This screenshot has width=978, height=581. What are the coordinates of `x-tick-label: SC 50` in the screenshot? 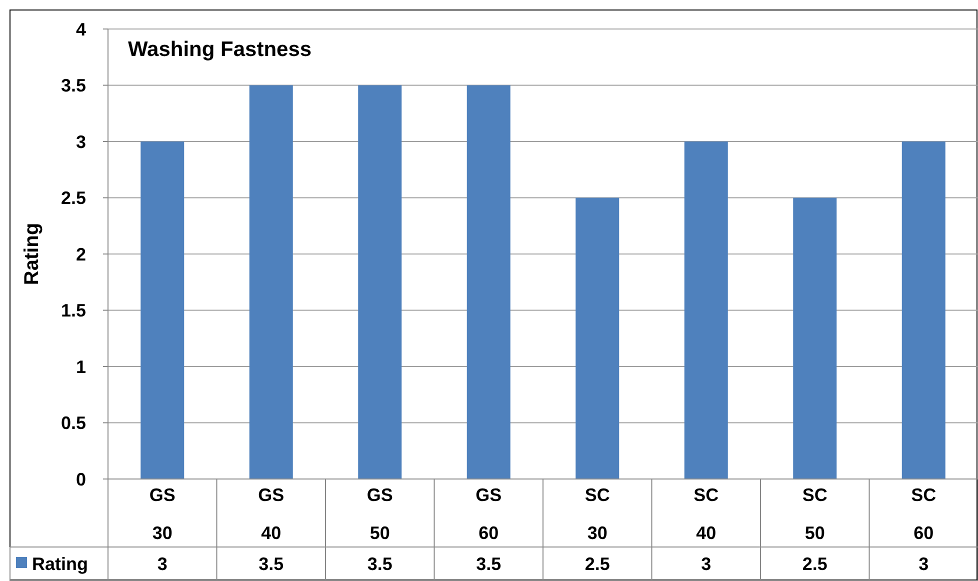 It's located at (815, 514).